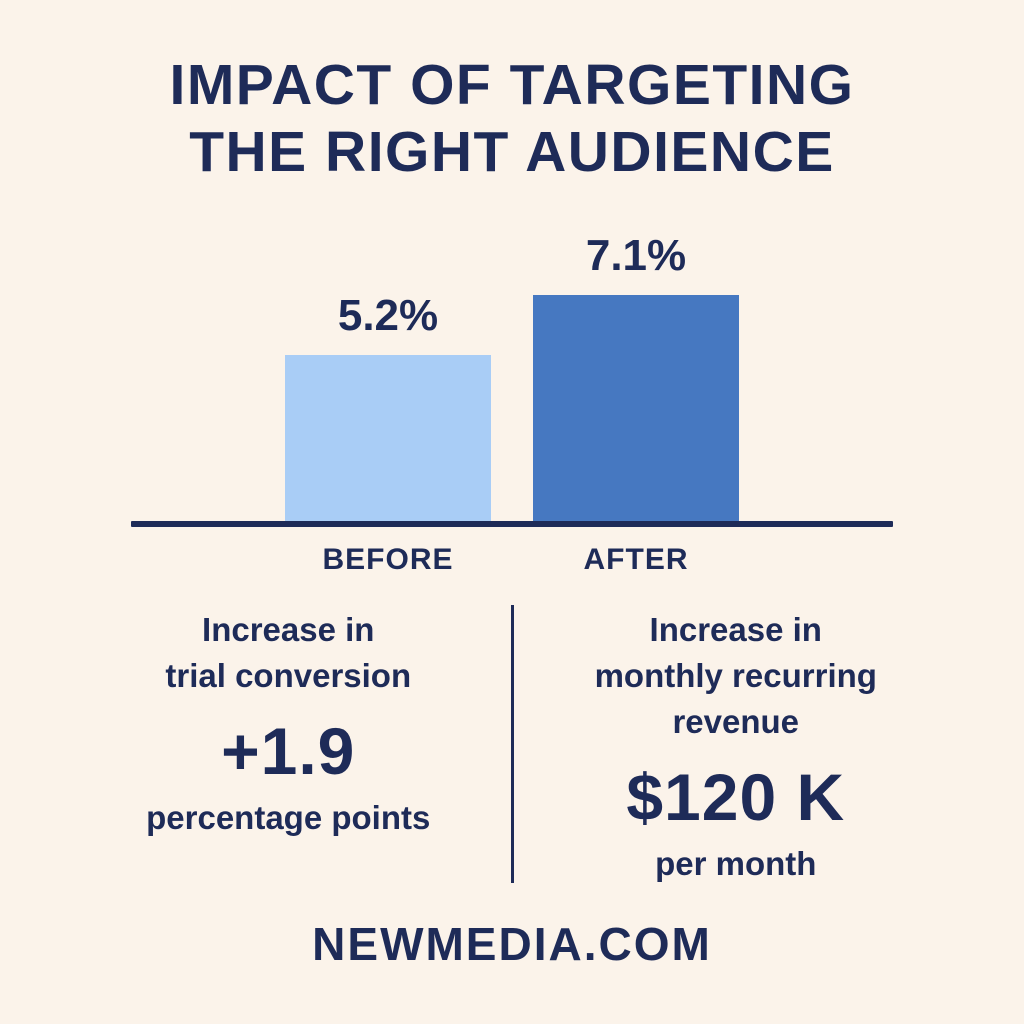 Image resolution: width=1024 pixels, height=1024 pixels. Describe the element at coordinates (288, 750) in the screenshot. I see `stat-left-value: +1.9` at that location.